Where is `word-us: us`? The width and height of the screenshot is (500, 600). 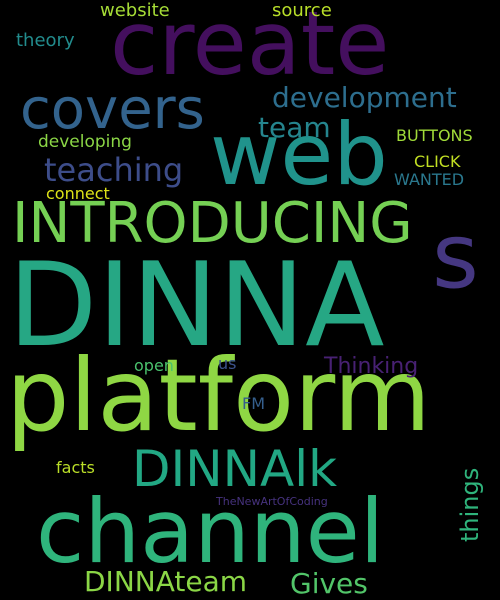
word-us: us is located at coordinates (227, 363).